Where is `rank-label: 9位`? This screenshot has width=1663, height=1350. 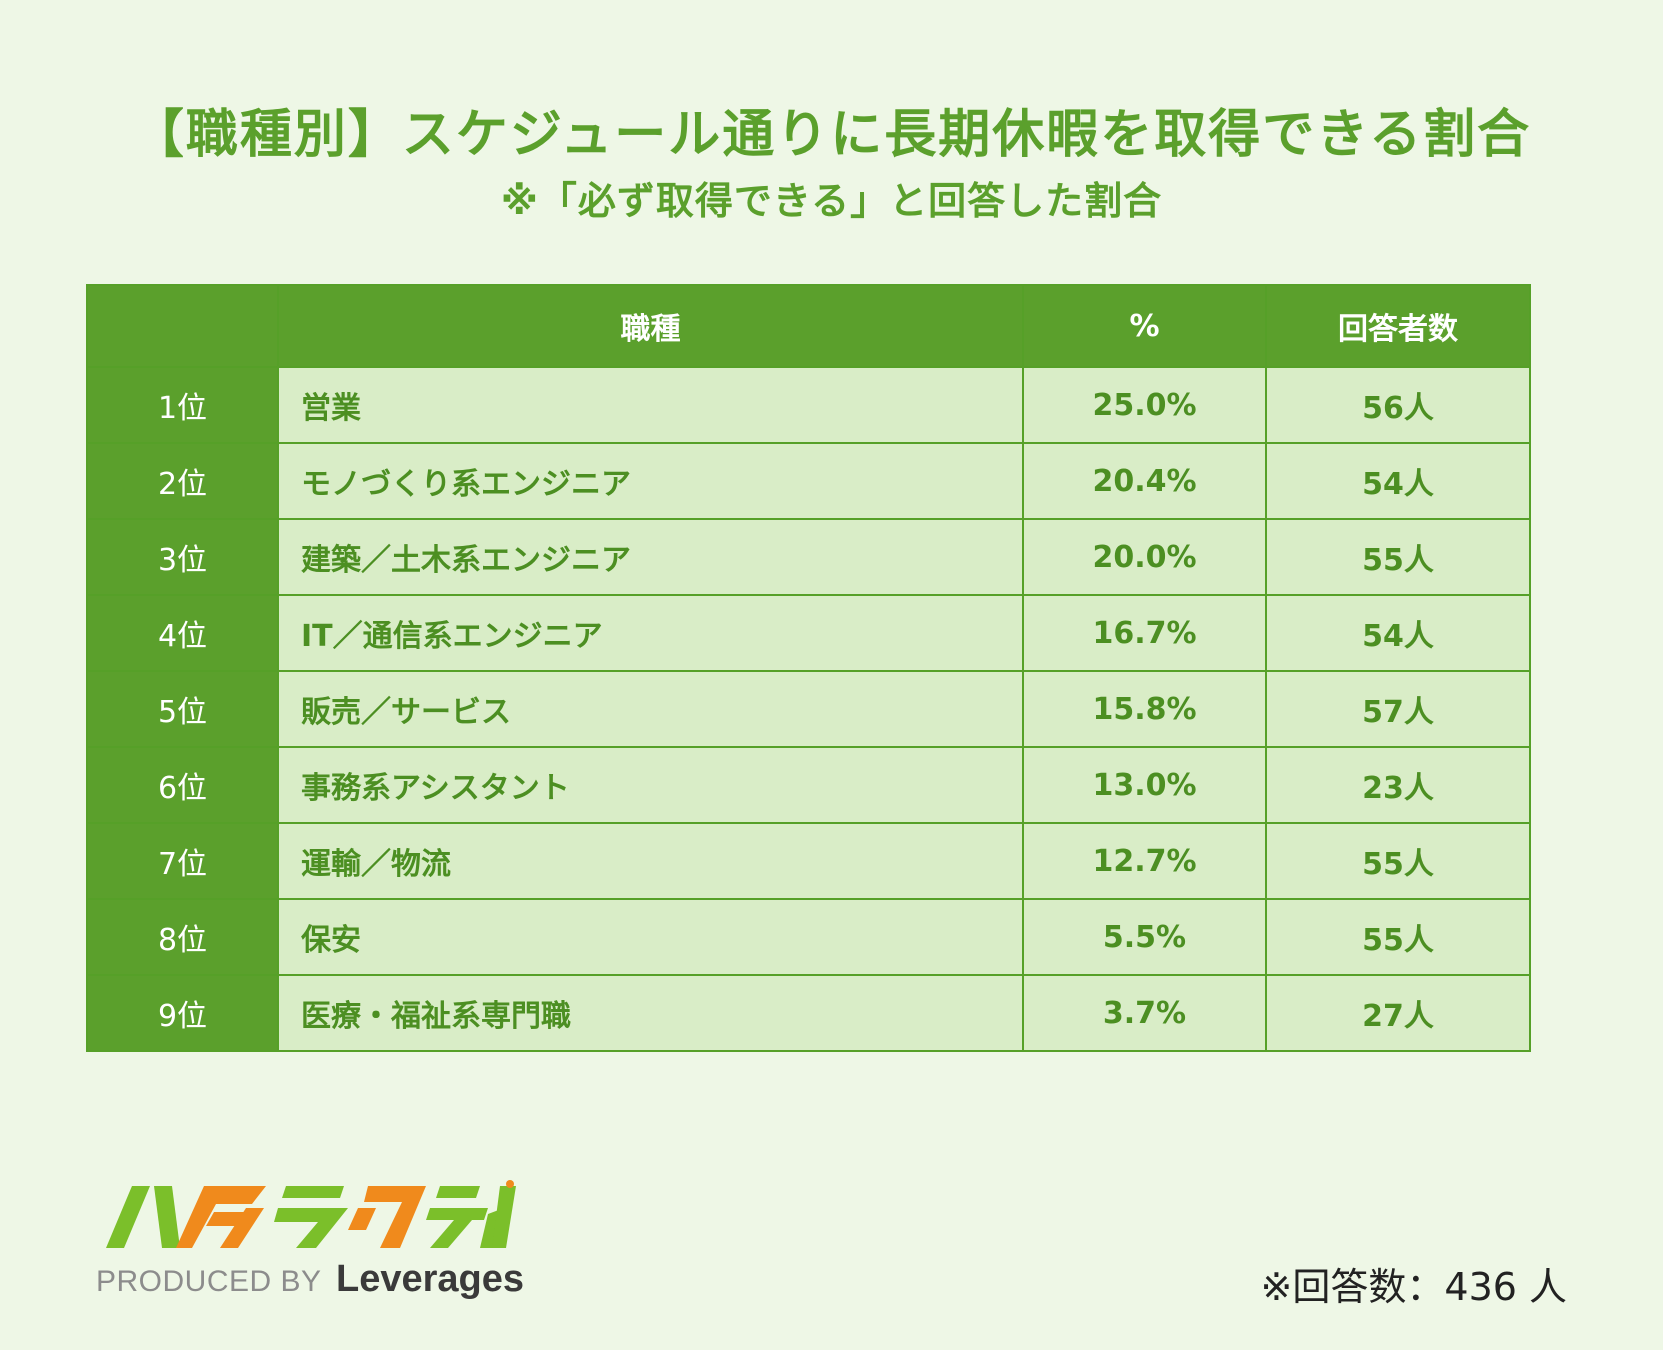
rank-label: 9位 is located at coordinates (182, 1013).